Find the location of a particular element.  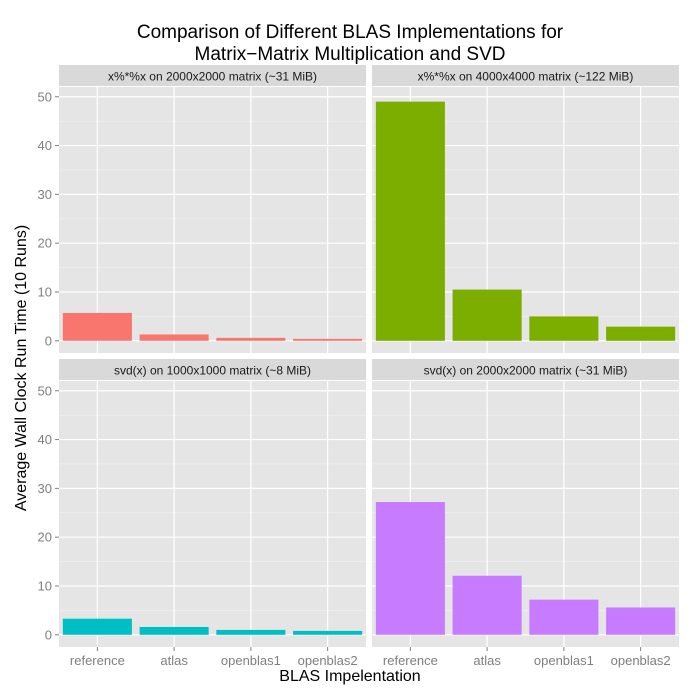

x-axis-label: BLAS Impelentation is located at coordinates (350, 676).